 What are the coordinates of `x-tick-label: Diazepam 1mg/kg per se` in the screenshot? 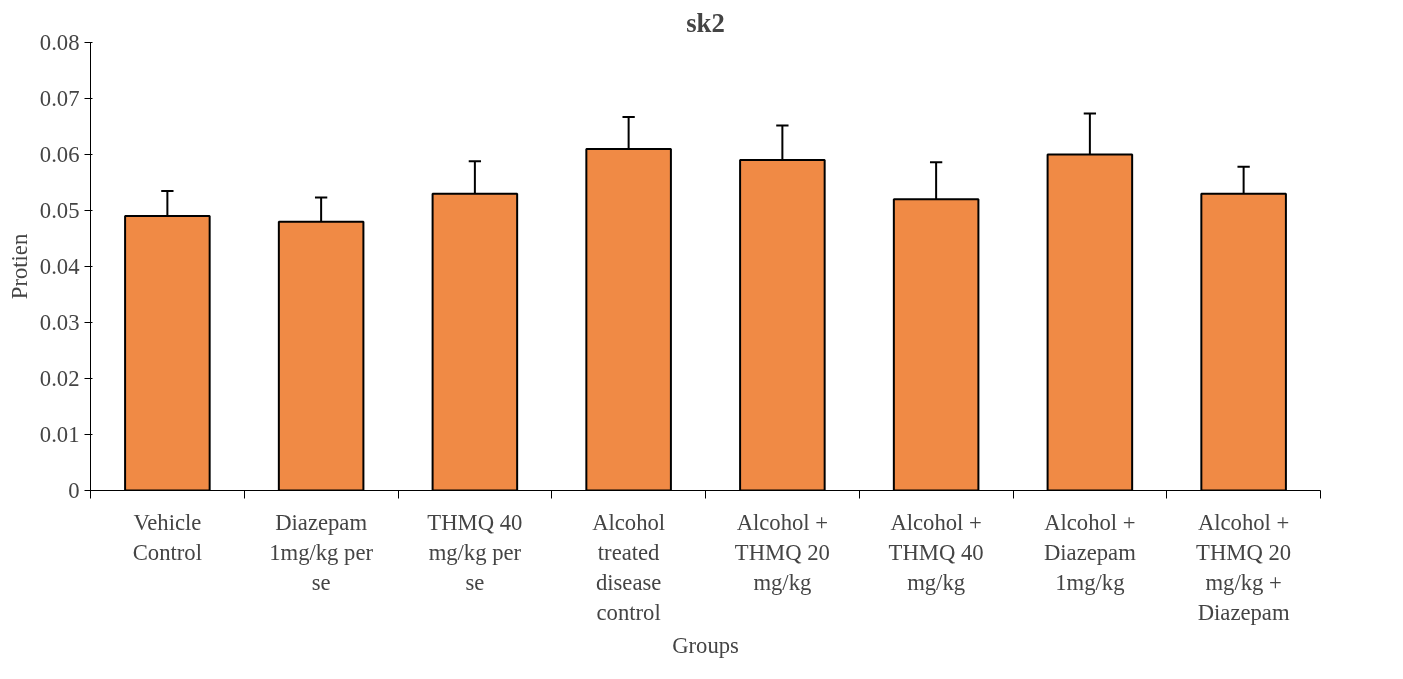 It's located at (321, 552).